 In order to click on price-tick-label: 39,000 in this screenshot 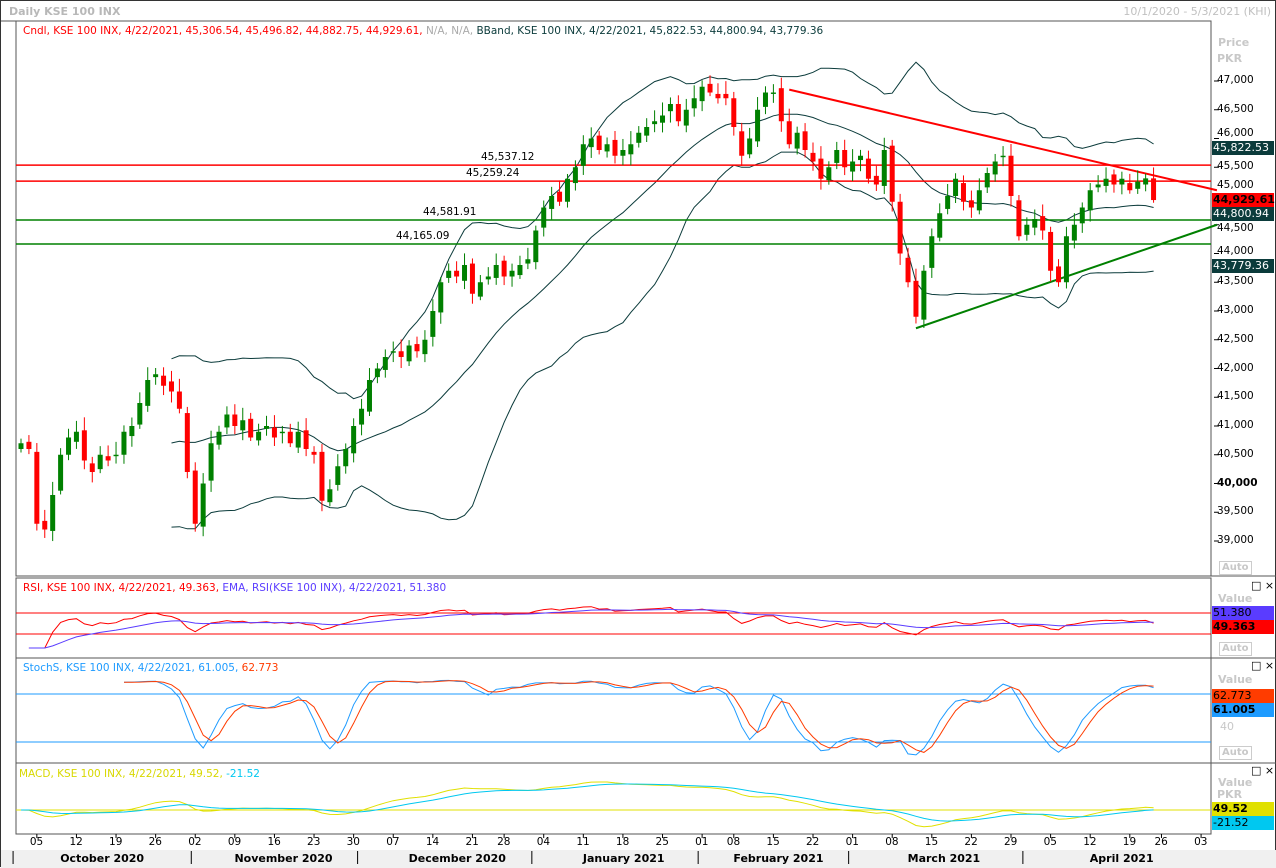, I will do `click(1235, 540)`.